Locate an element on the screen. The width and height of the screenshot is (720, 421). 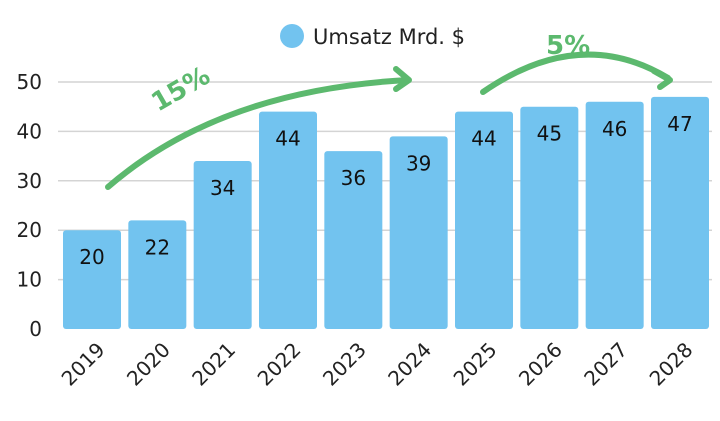
x-tick-label: 2025 is located at coordinates (475, 364).